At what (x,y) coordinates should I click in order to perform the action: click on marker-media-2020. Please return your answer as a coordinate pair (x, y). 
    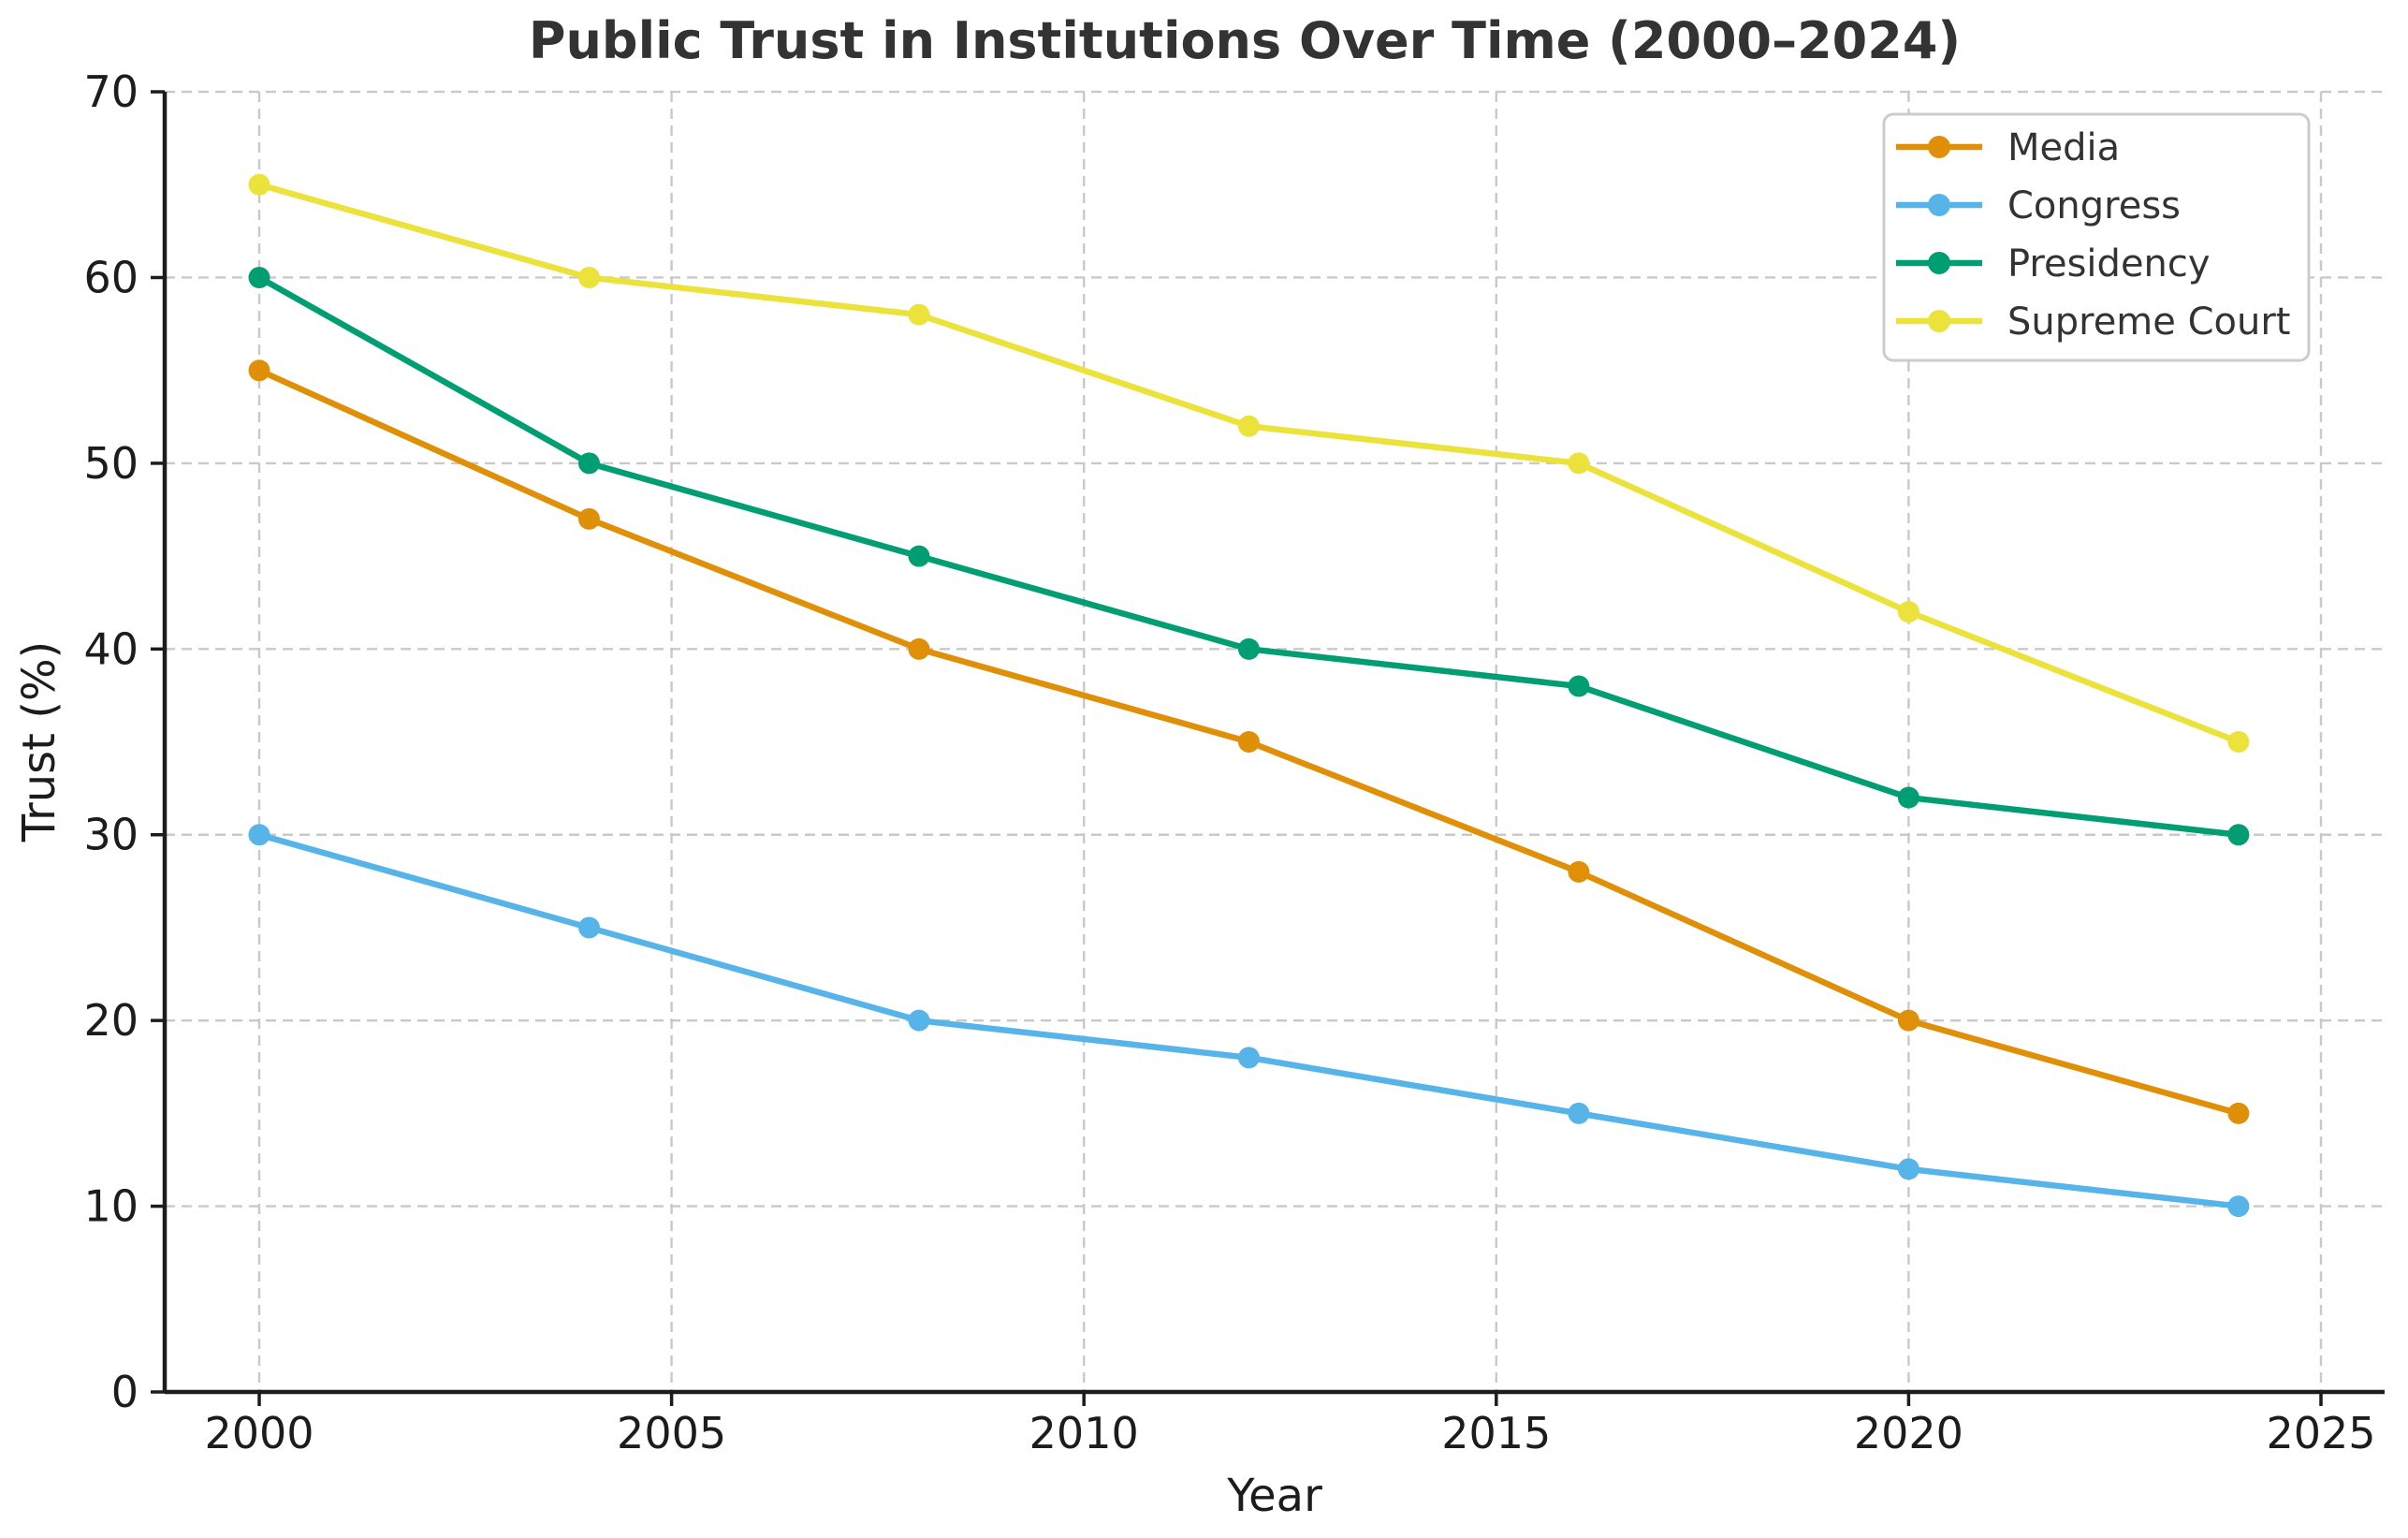
    Looking at the image, I should click on (1908, 1020).